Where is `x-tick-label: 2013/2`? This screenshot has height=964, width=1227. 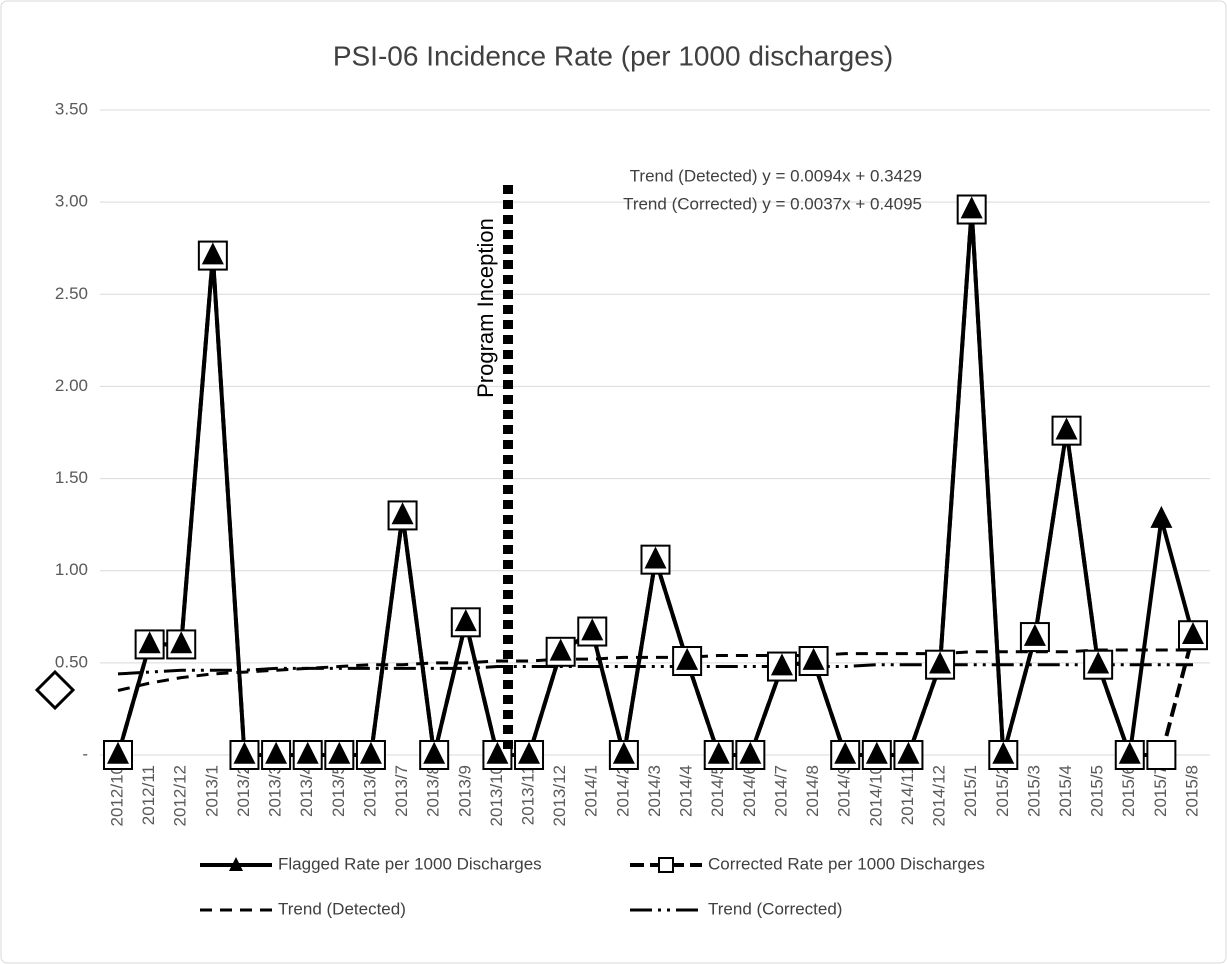
x-tick-label: 2013/2 is located at coordinates (243, 791).